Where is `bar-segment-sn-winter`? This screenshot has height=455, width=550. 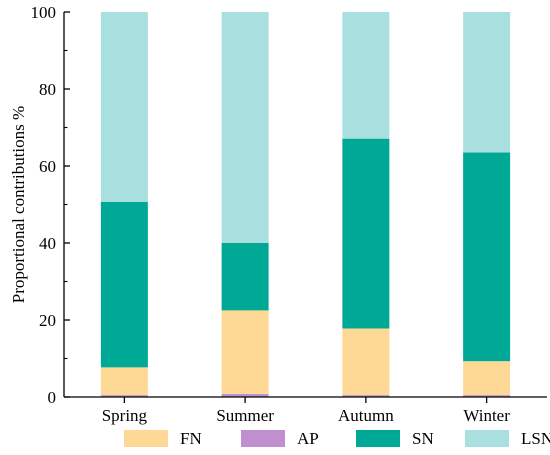
bar-segment-sn-winter is located at coordinates (487, 257).